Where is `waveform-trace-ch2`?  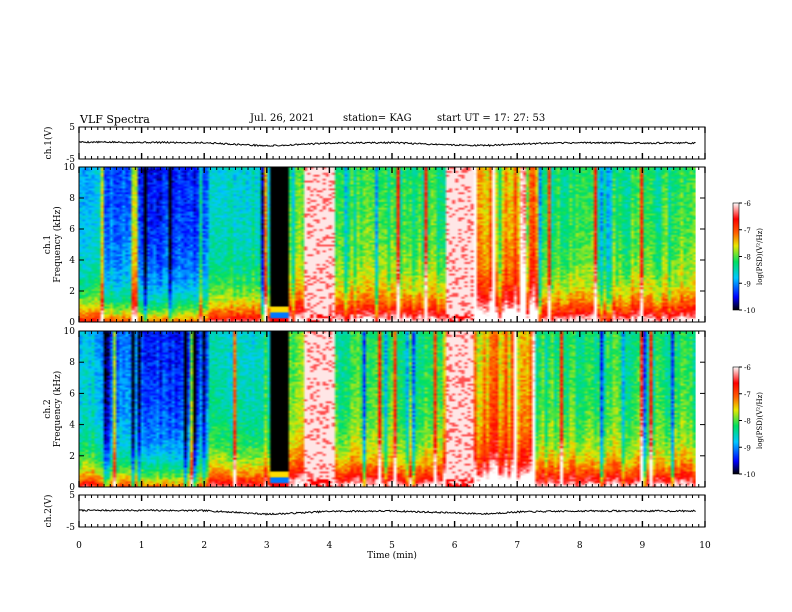 waveform-trace-ch2 is located at coordinates (387, 512).